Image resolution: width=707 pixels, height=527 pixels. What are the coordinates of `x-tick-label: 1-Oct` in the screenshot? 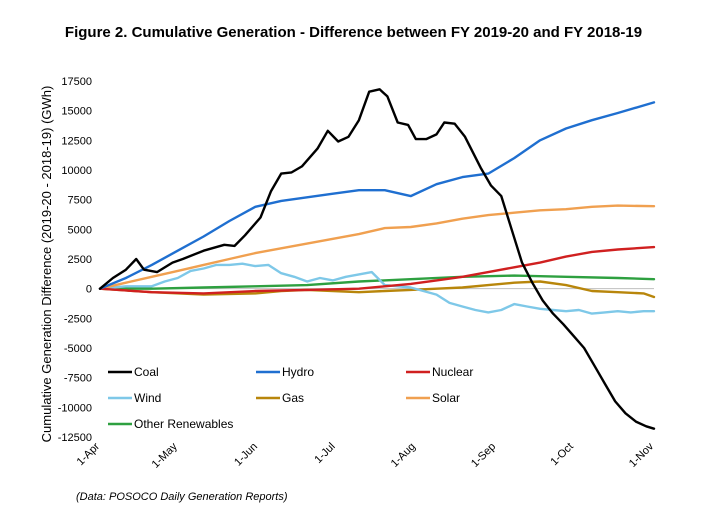 It's located at (562, 455).